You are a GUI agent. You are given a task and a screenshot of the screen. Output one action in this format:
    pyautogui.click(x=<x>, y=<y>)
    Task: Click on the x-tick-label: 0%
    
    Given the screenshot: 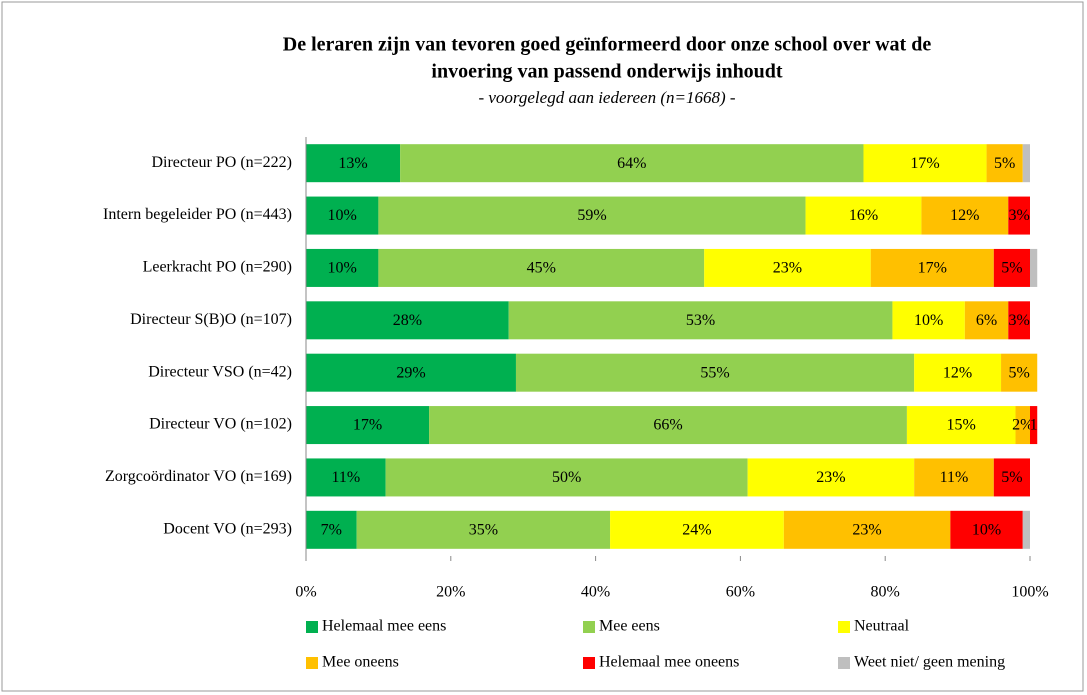 What is the action you would take?
    pyautogui.click(x=305, y=592)
    